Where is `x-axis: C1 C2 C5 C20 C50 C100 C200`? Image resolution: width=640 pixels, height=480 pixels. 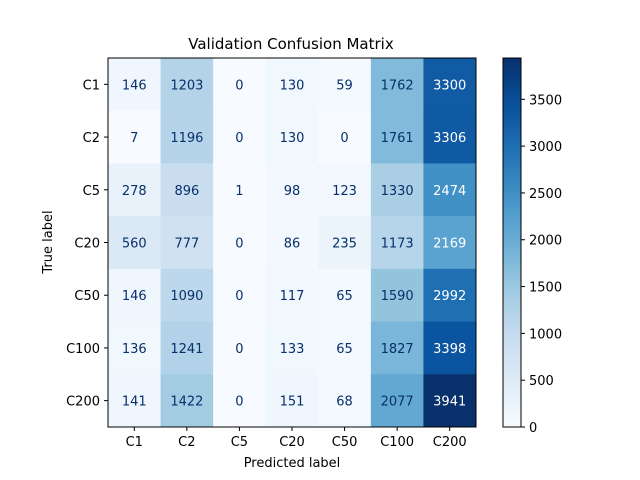 x-axis: C1 C2 C5 C20 C50 C100 C200 is located at coordinates (296, 438).